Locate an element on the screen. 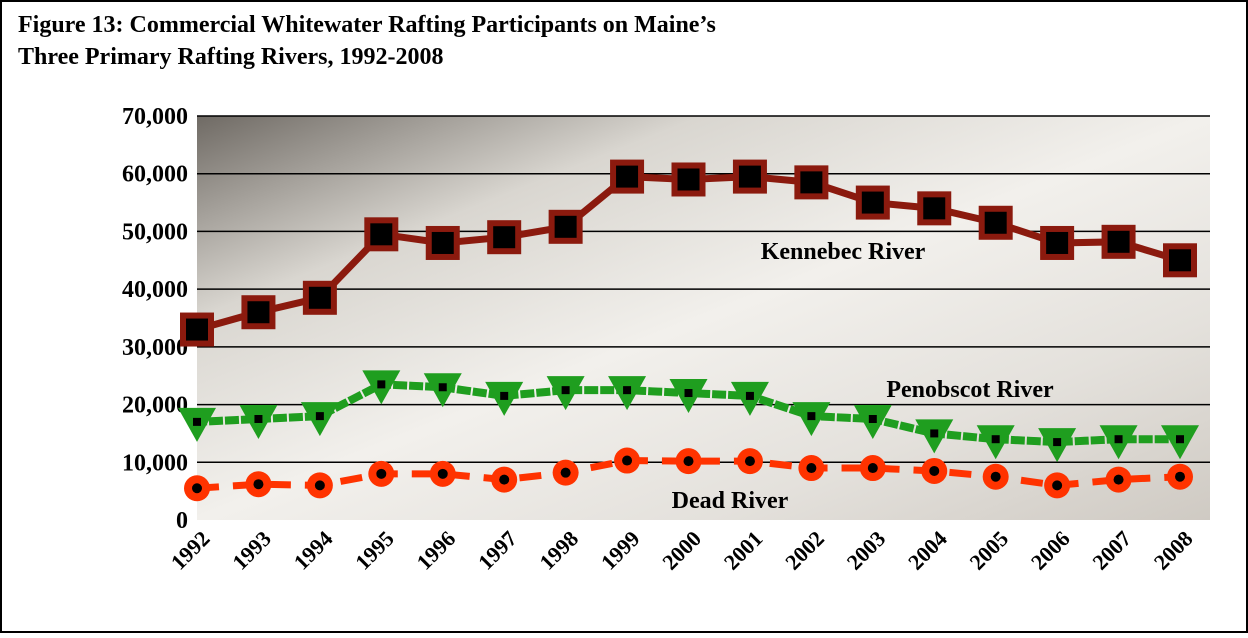  chart-title: Three Primary Rafting Rivers, 1992-2008 is located at coordinates (230, 57).